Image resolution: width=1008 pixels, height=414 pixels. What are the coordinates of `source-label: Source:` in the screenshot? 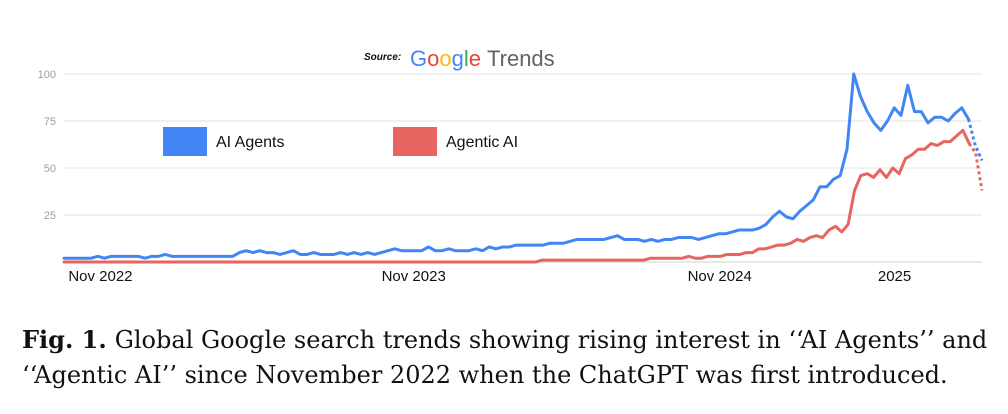 It's located at (383, 57).